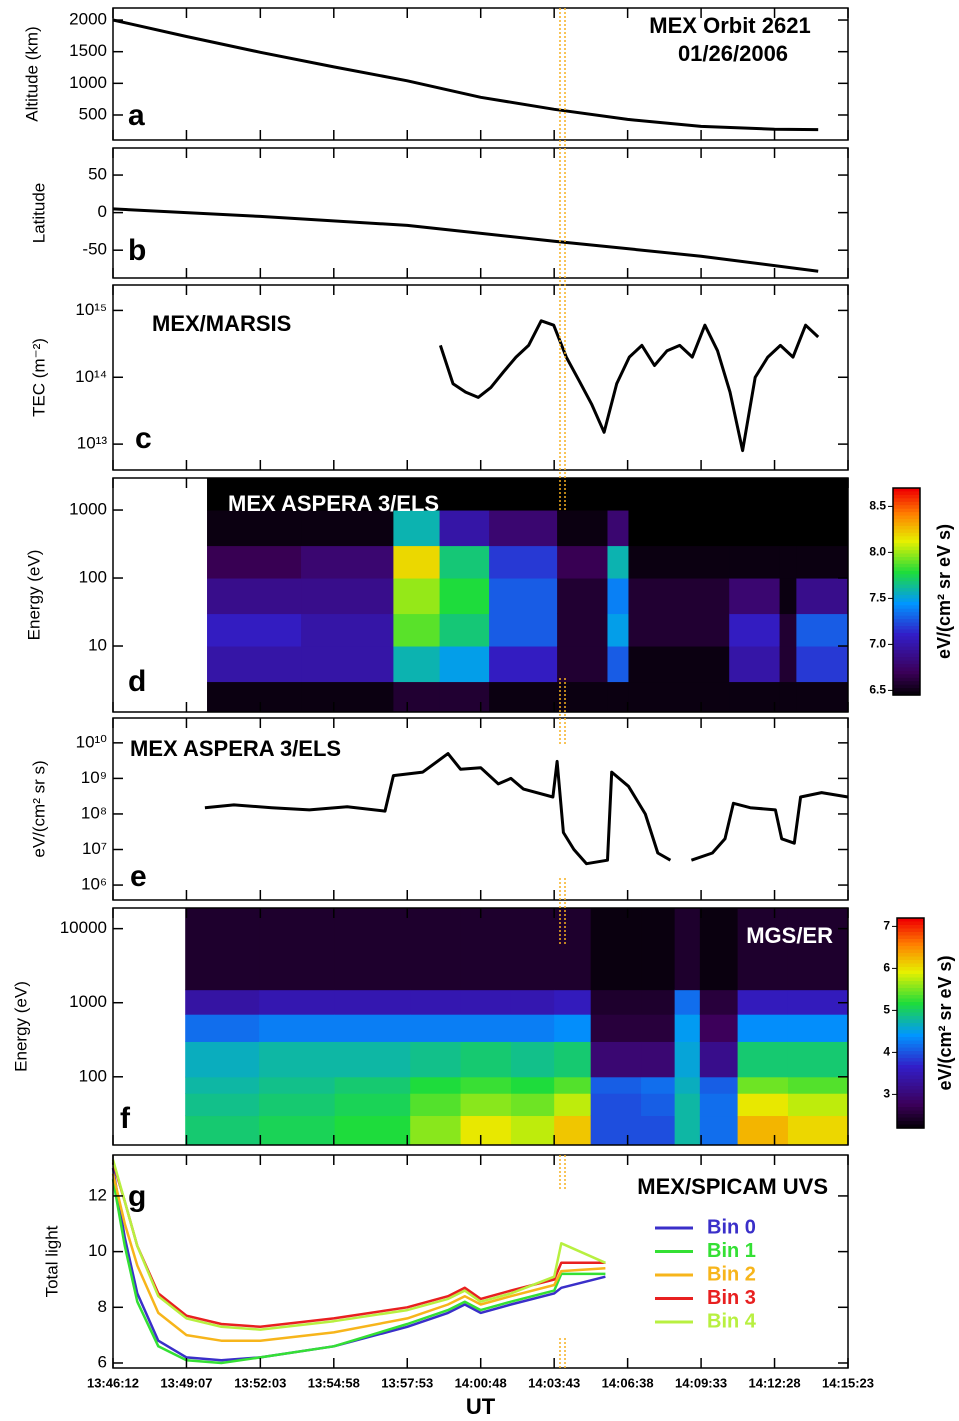  Describe the element at coordinates (877, 598) in the screenshot. I see `colorbar-tick-label: 7.5` at that location.